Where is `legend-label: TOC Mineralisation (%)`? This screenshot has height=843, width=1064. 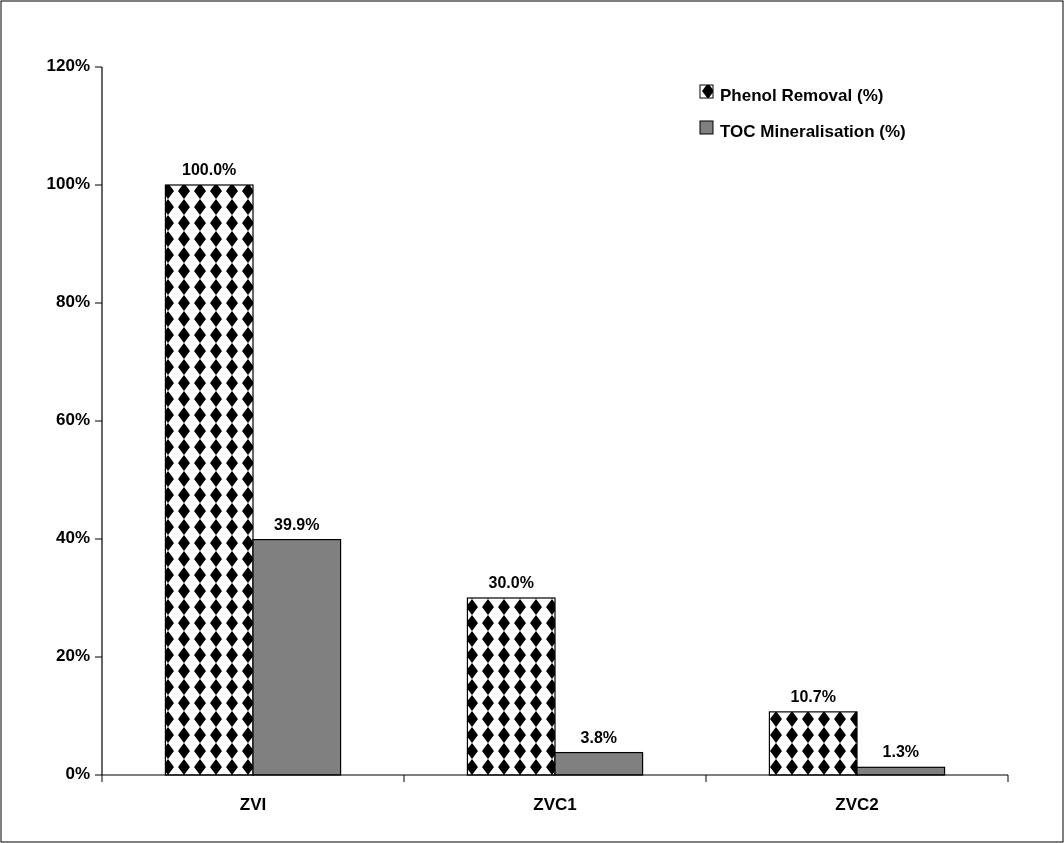
legend-label: TOC Mineralisation (%) is located at coordinates (813, 132).